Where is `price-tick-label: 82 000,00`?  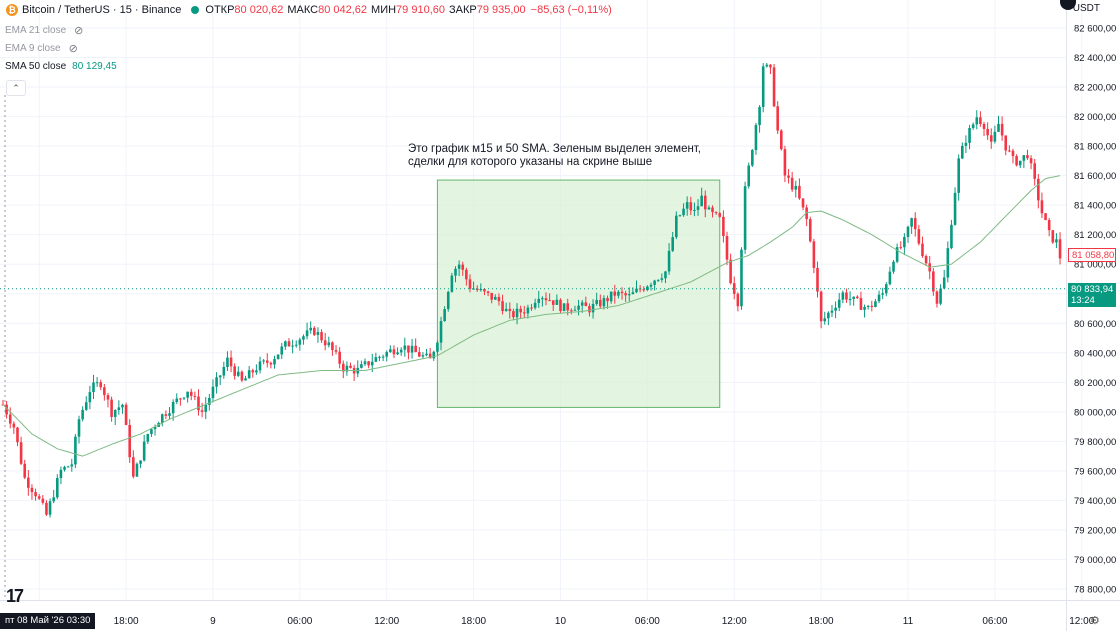 price-tick-label: 82 000,00 is located at coordinates (1095, 117).